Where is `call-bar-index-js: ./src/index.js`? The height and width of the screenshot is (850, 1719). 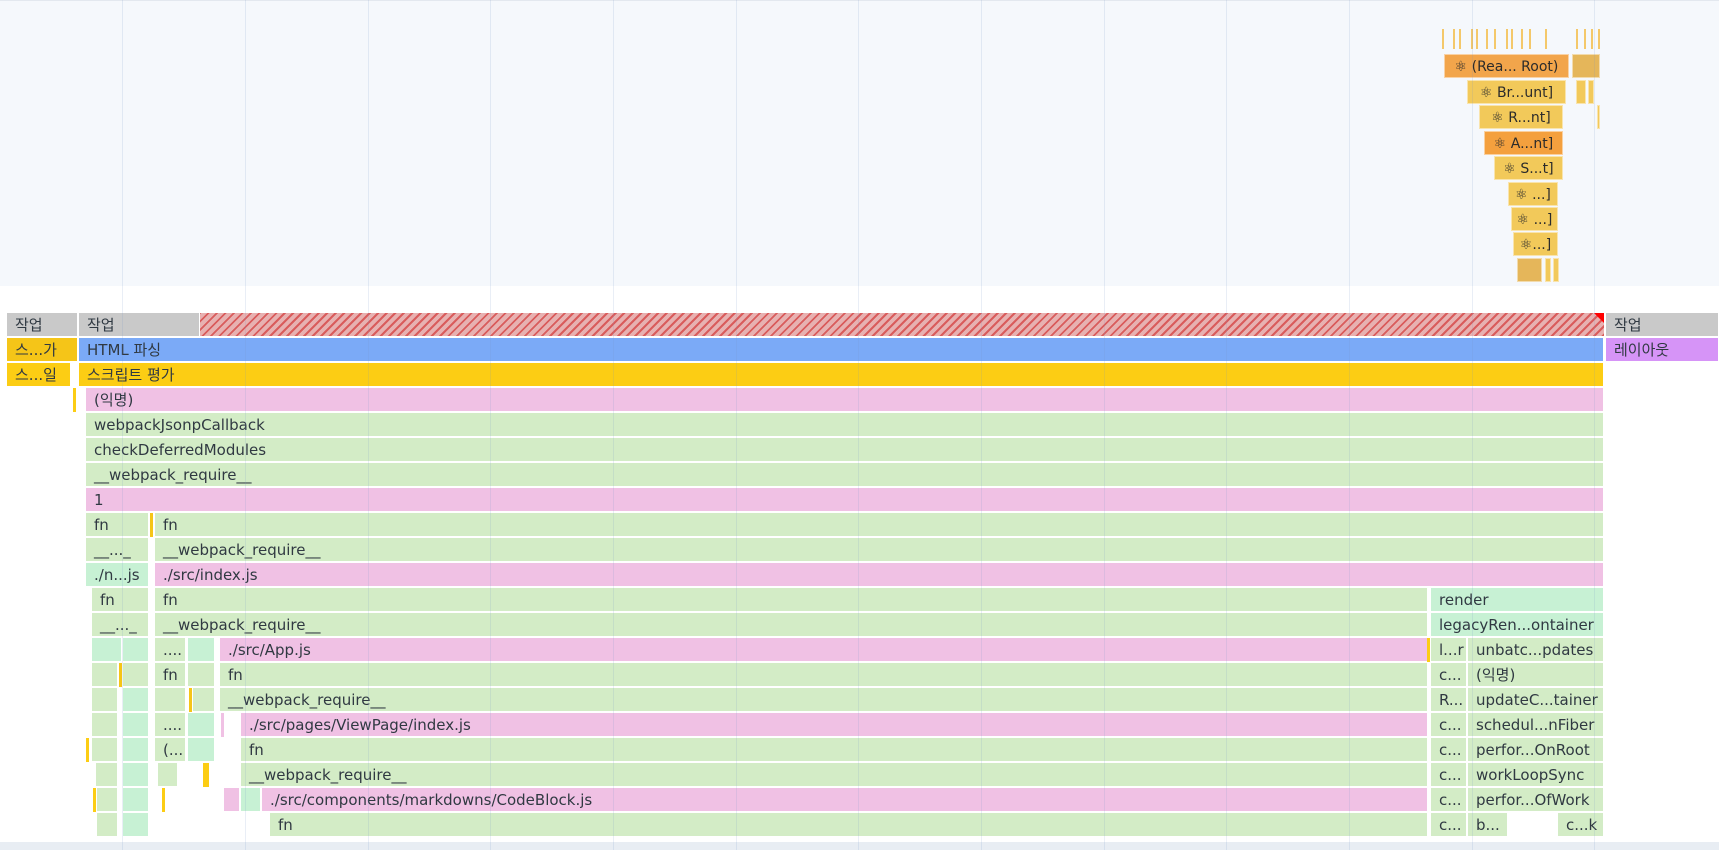
call-bar-index-js: ./src/index.js is located at coordinates (879, 575).